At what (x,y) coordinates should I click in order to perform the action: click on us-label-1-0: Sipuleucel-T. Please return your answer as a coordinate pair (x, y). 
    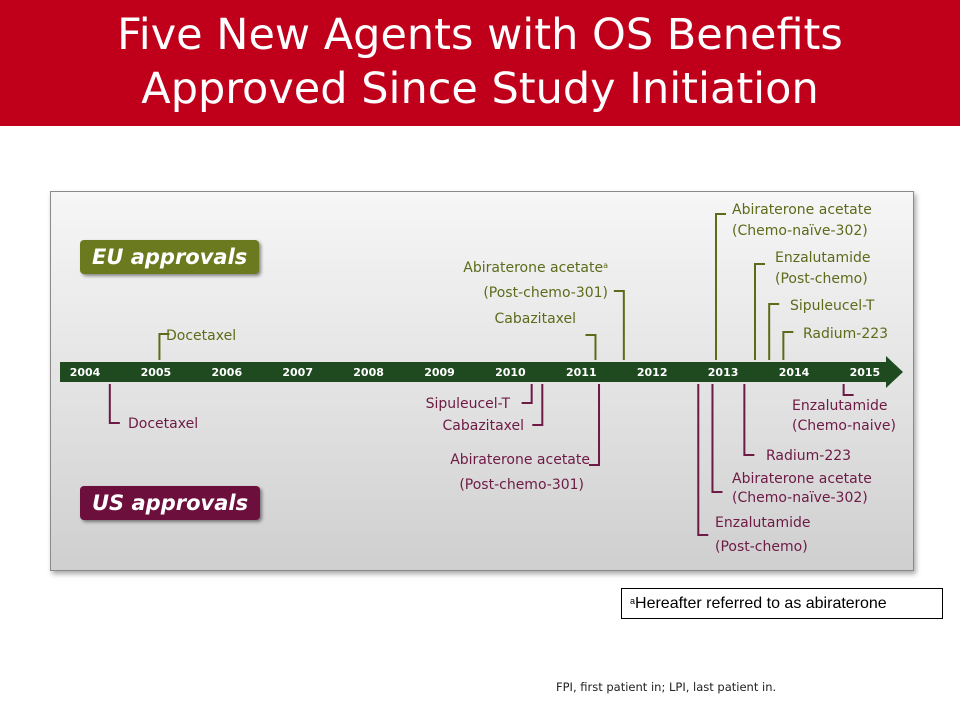
    Looking at the image, I should click on (468, 404).